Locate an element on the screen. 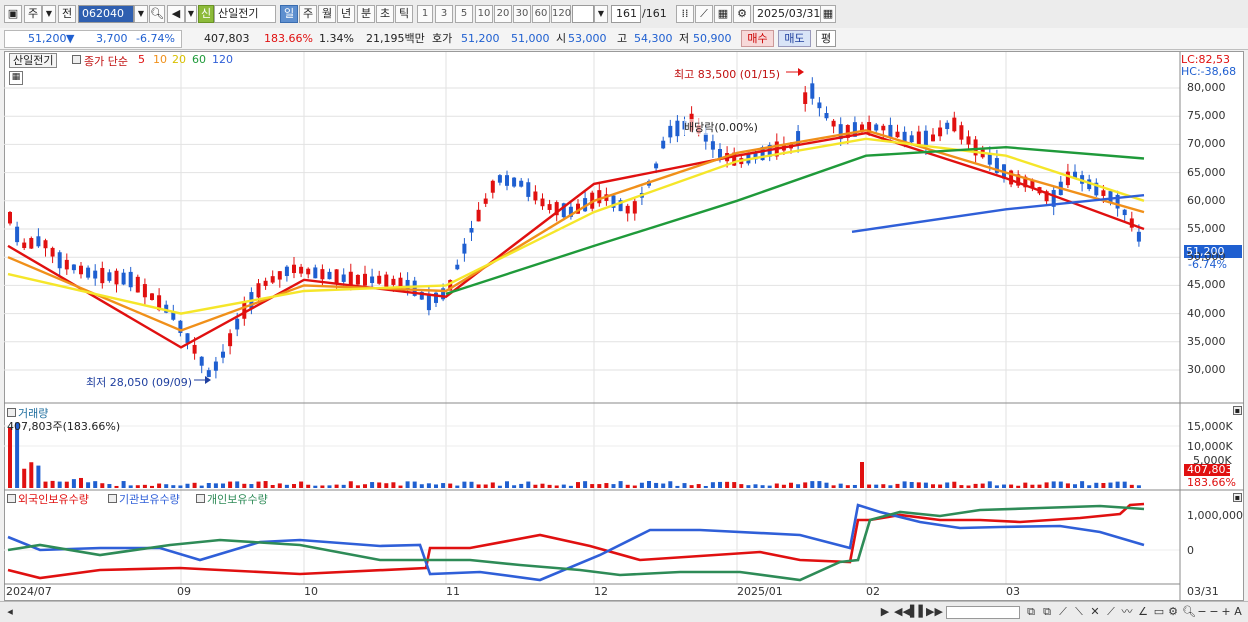 The image size is (1248, 622). tab-month: 월 is located at coordinates (327, 14).